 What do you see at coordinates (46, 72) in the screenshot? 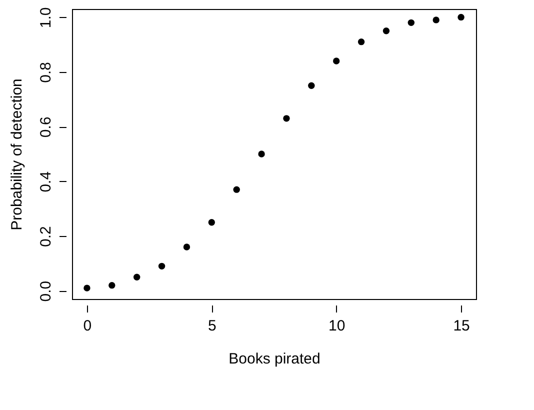
I see `y-tick-label: 0.8` at bounding box center [46, 72].